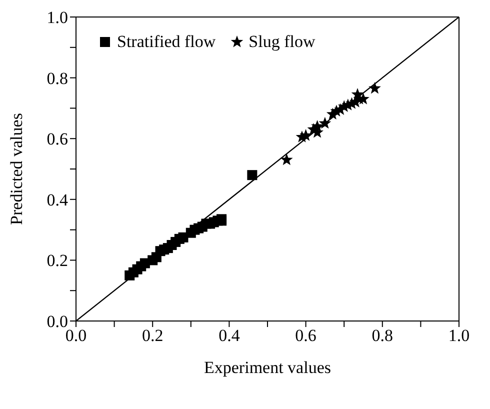 The height and width of the screenshot is (409, 490). Describe the element at coordinates (282, 42) in the screenshot. I see `legend-label: Slug flow` at that location.